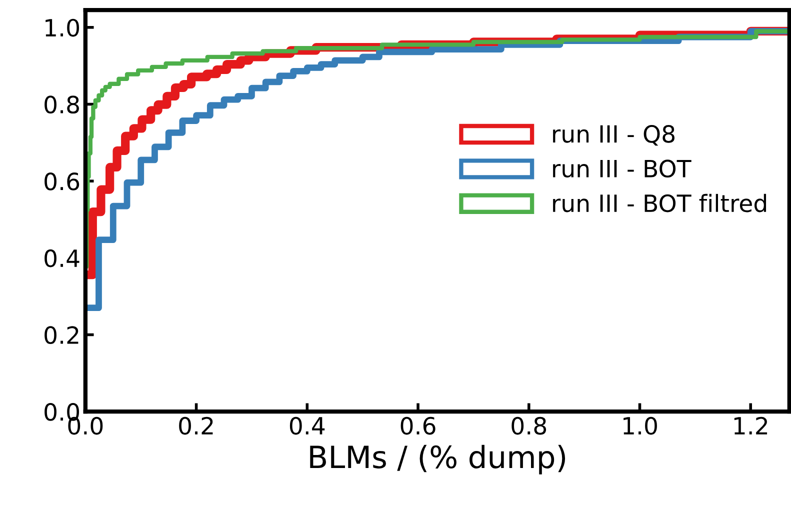 Image resolution: width=791 pixels, height=505 pixels. Describe the element at coordinates (622, 169) in the screenshot. I see `legend-label: run III - BOT` at that location.